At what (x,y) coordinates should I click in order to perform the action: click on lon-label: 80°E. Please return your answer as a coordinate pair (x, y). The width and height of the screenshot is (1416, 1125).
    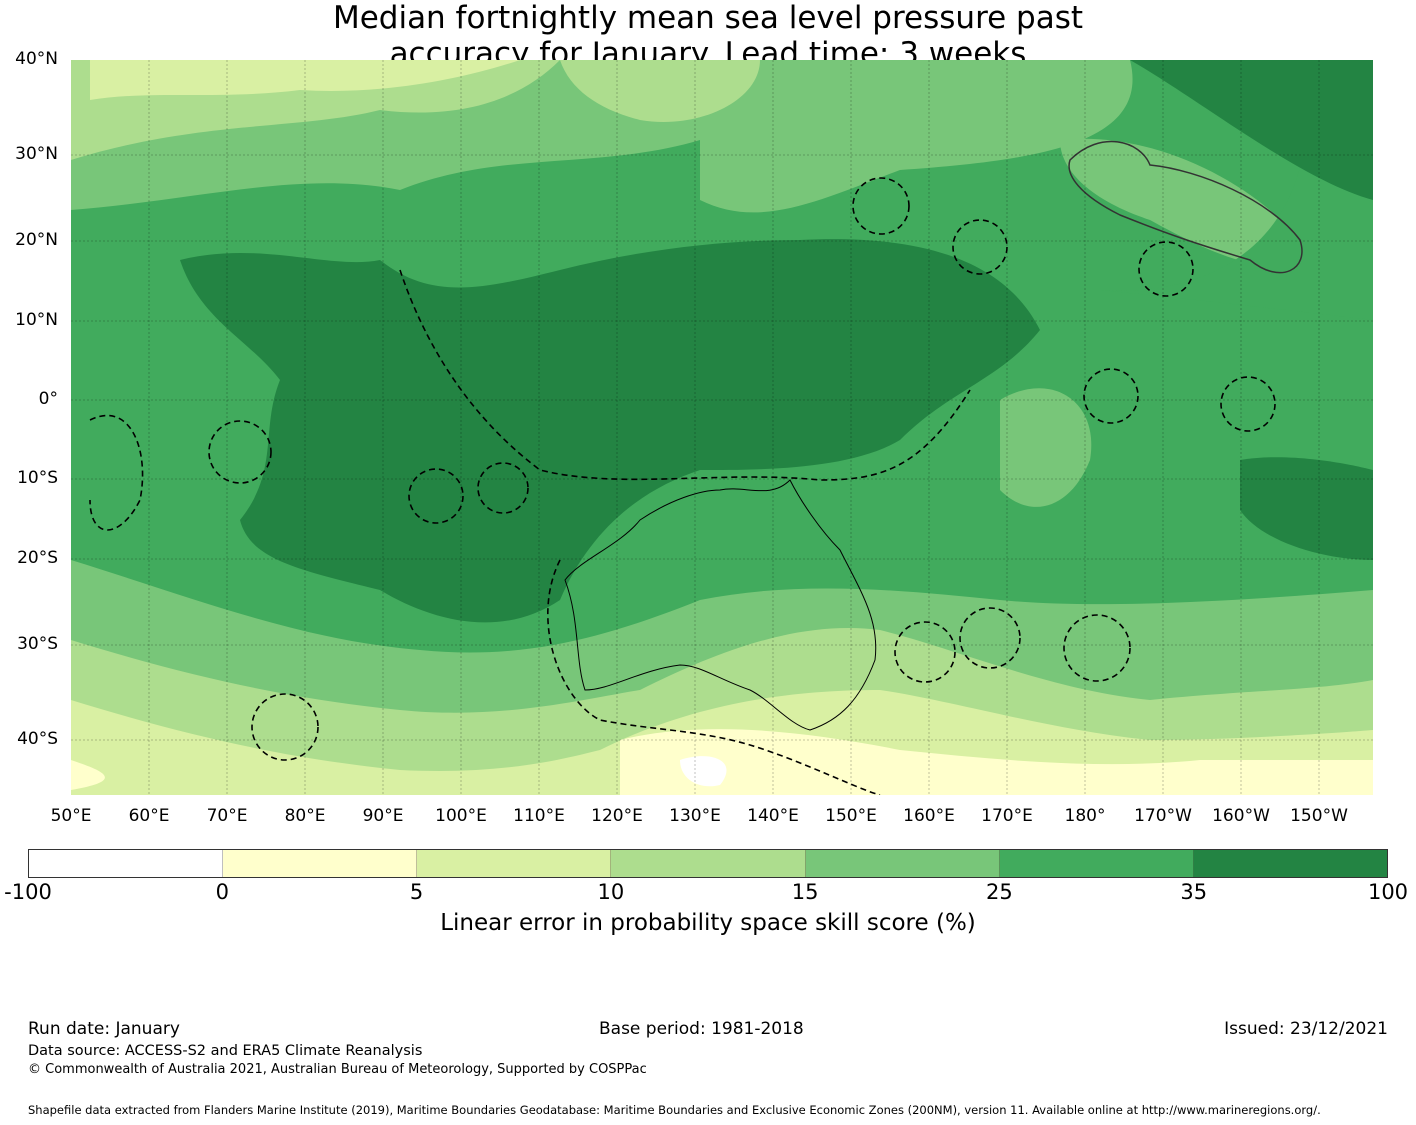
    Looking at the image, I should click on (305, 816).